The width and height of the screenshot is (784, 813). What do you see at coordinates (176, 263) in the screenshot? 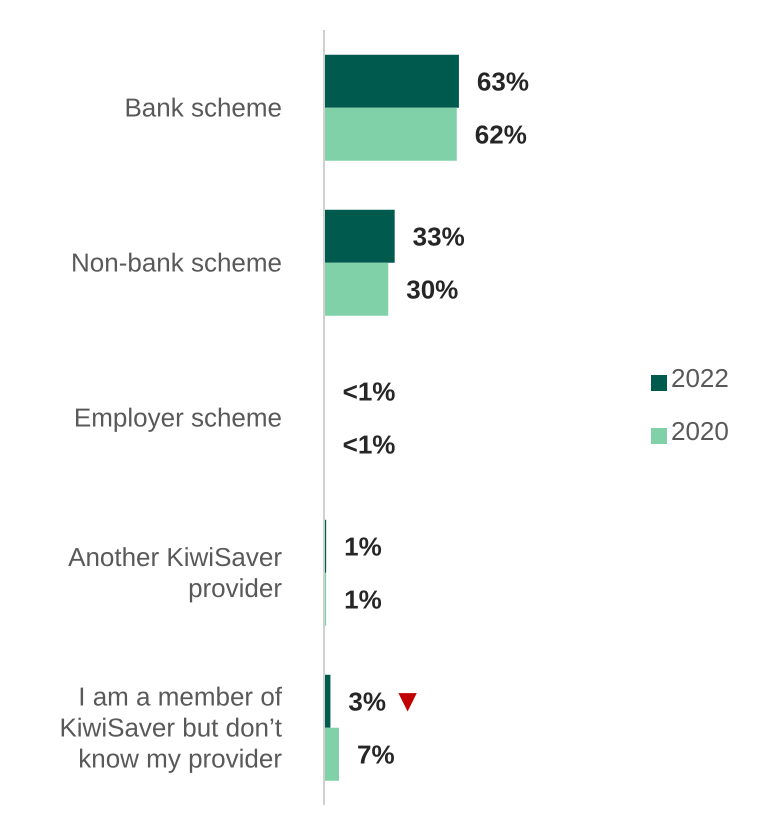
I see `y-tick-label: Non-bank scheme` at bounding box center [176, 263].